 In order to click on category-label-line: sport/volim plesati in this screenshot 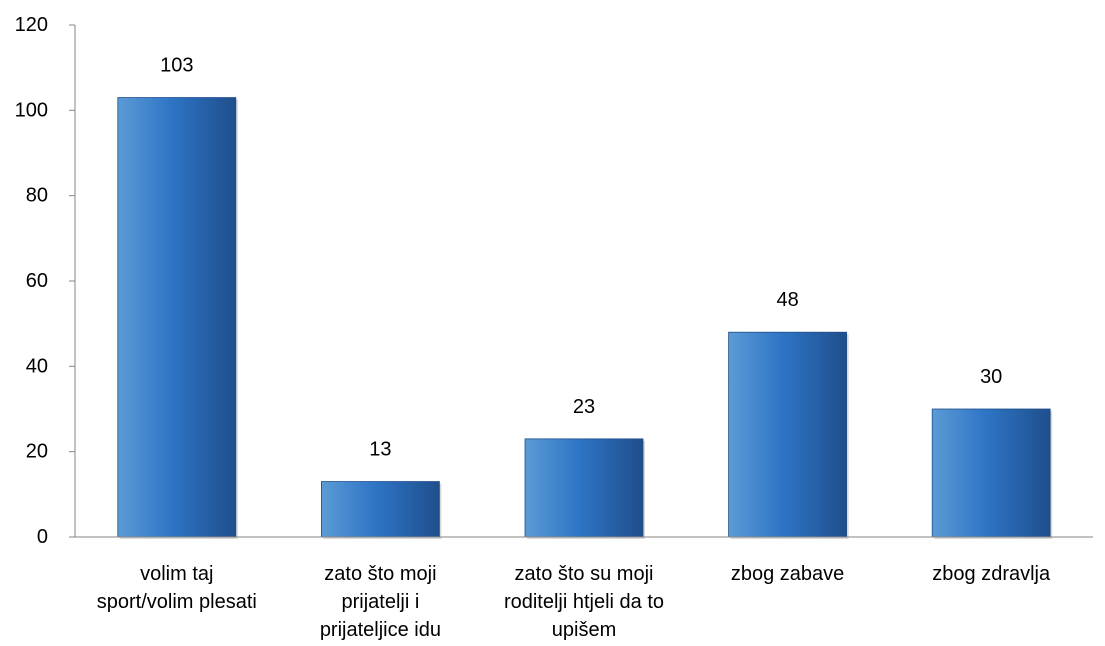, I will do `click(177, 602)`.